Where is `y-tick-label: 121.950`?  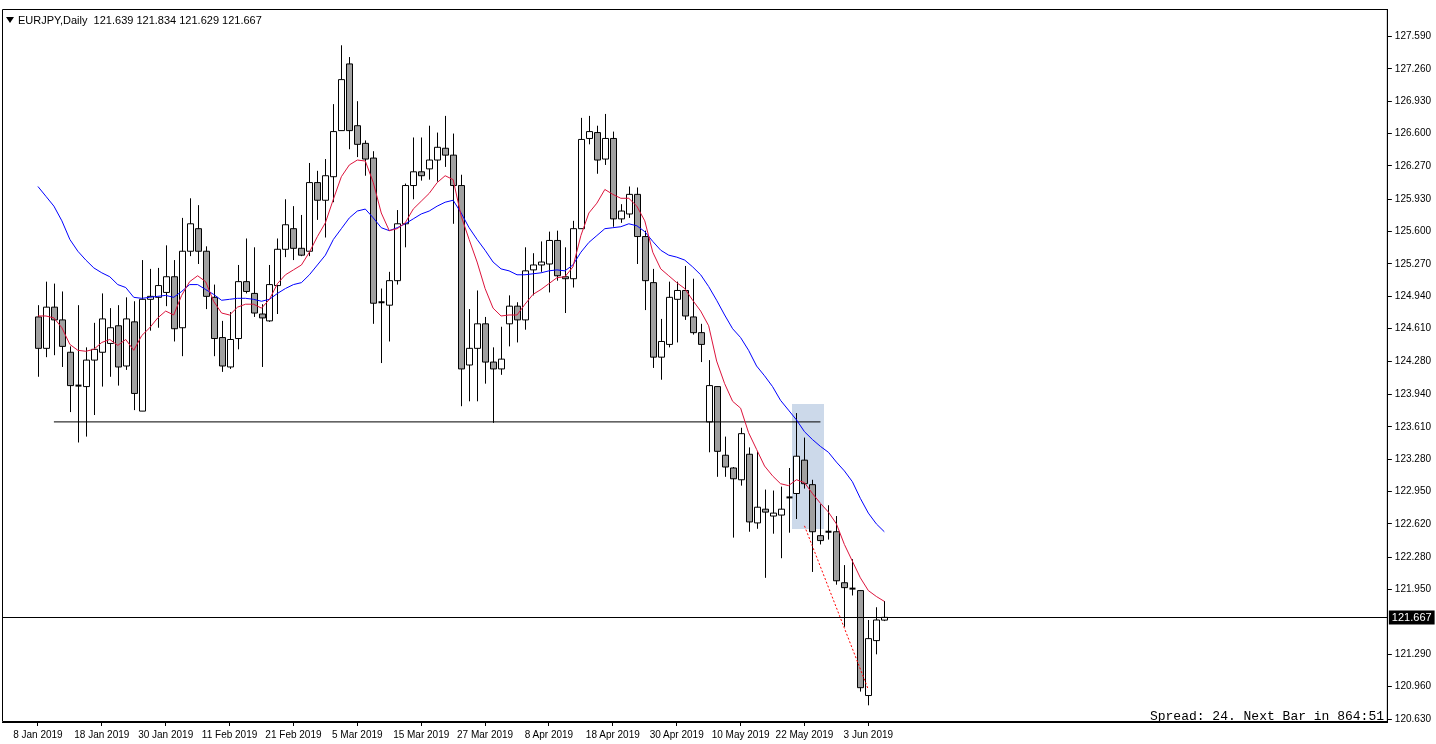 y-tick-label: 121.950 is located at coordinates (1413, 589).